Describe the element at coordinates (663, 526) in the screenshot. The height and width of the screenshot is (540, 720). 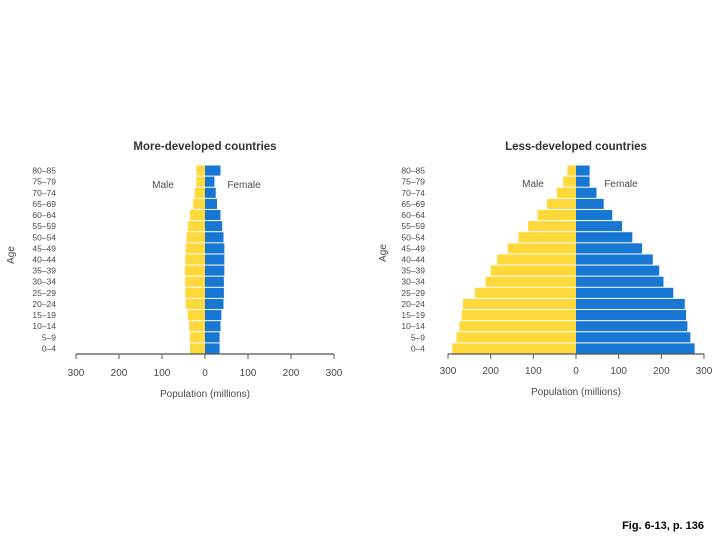
I see `figure-caption: Fig. 6-13, p. 136` at that location.